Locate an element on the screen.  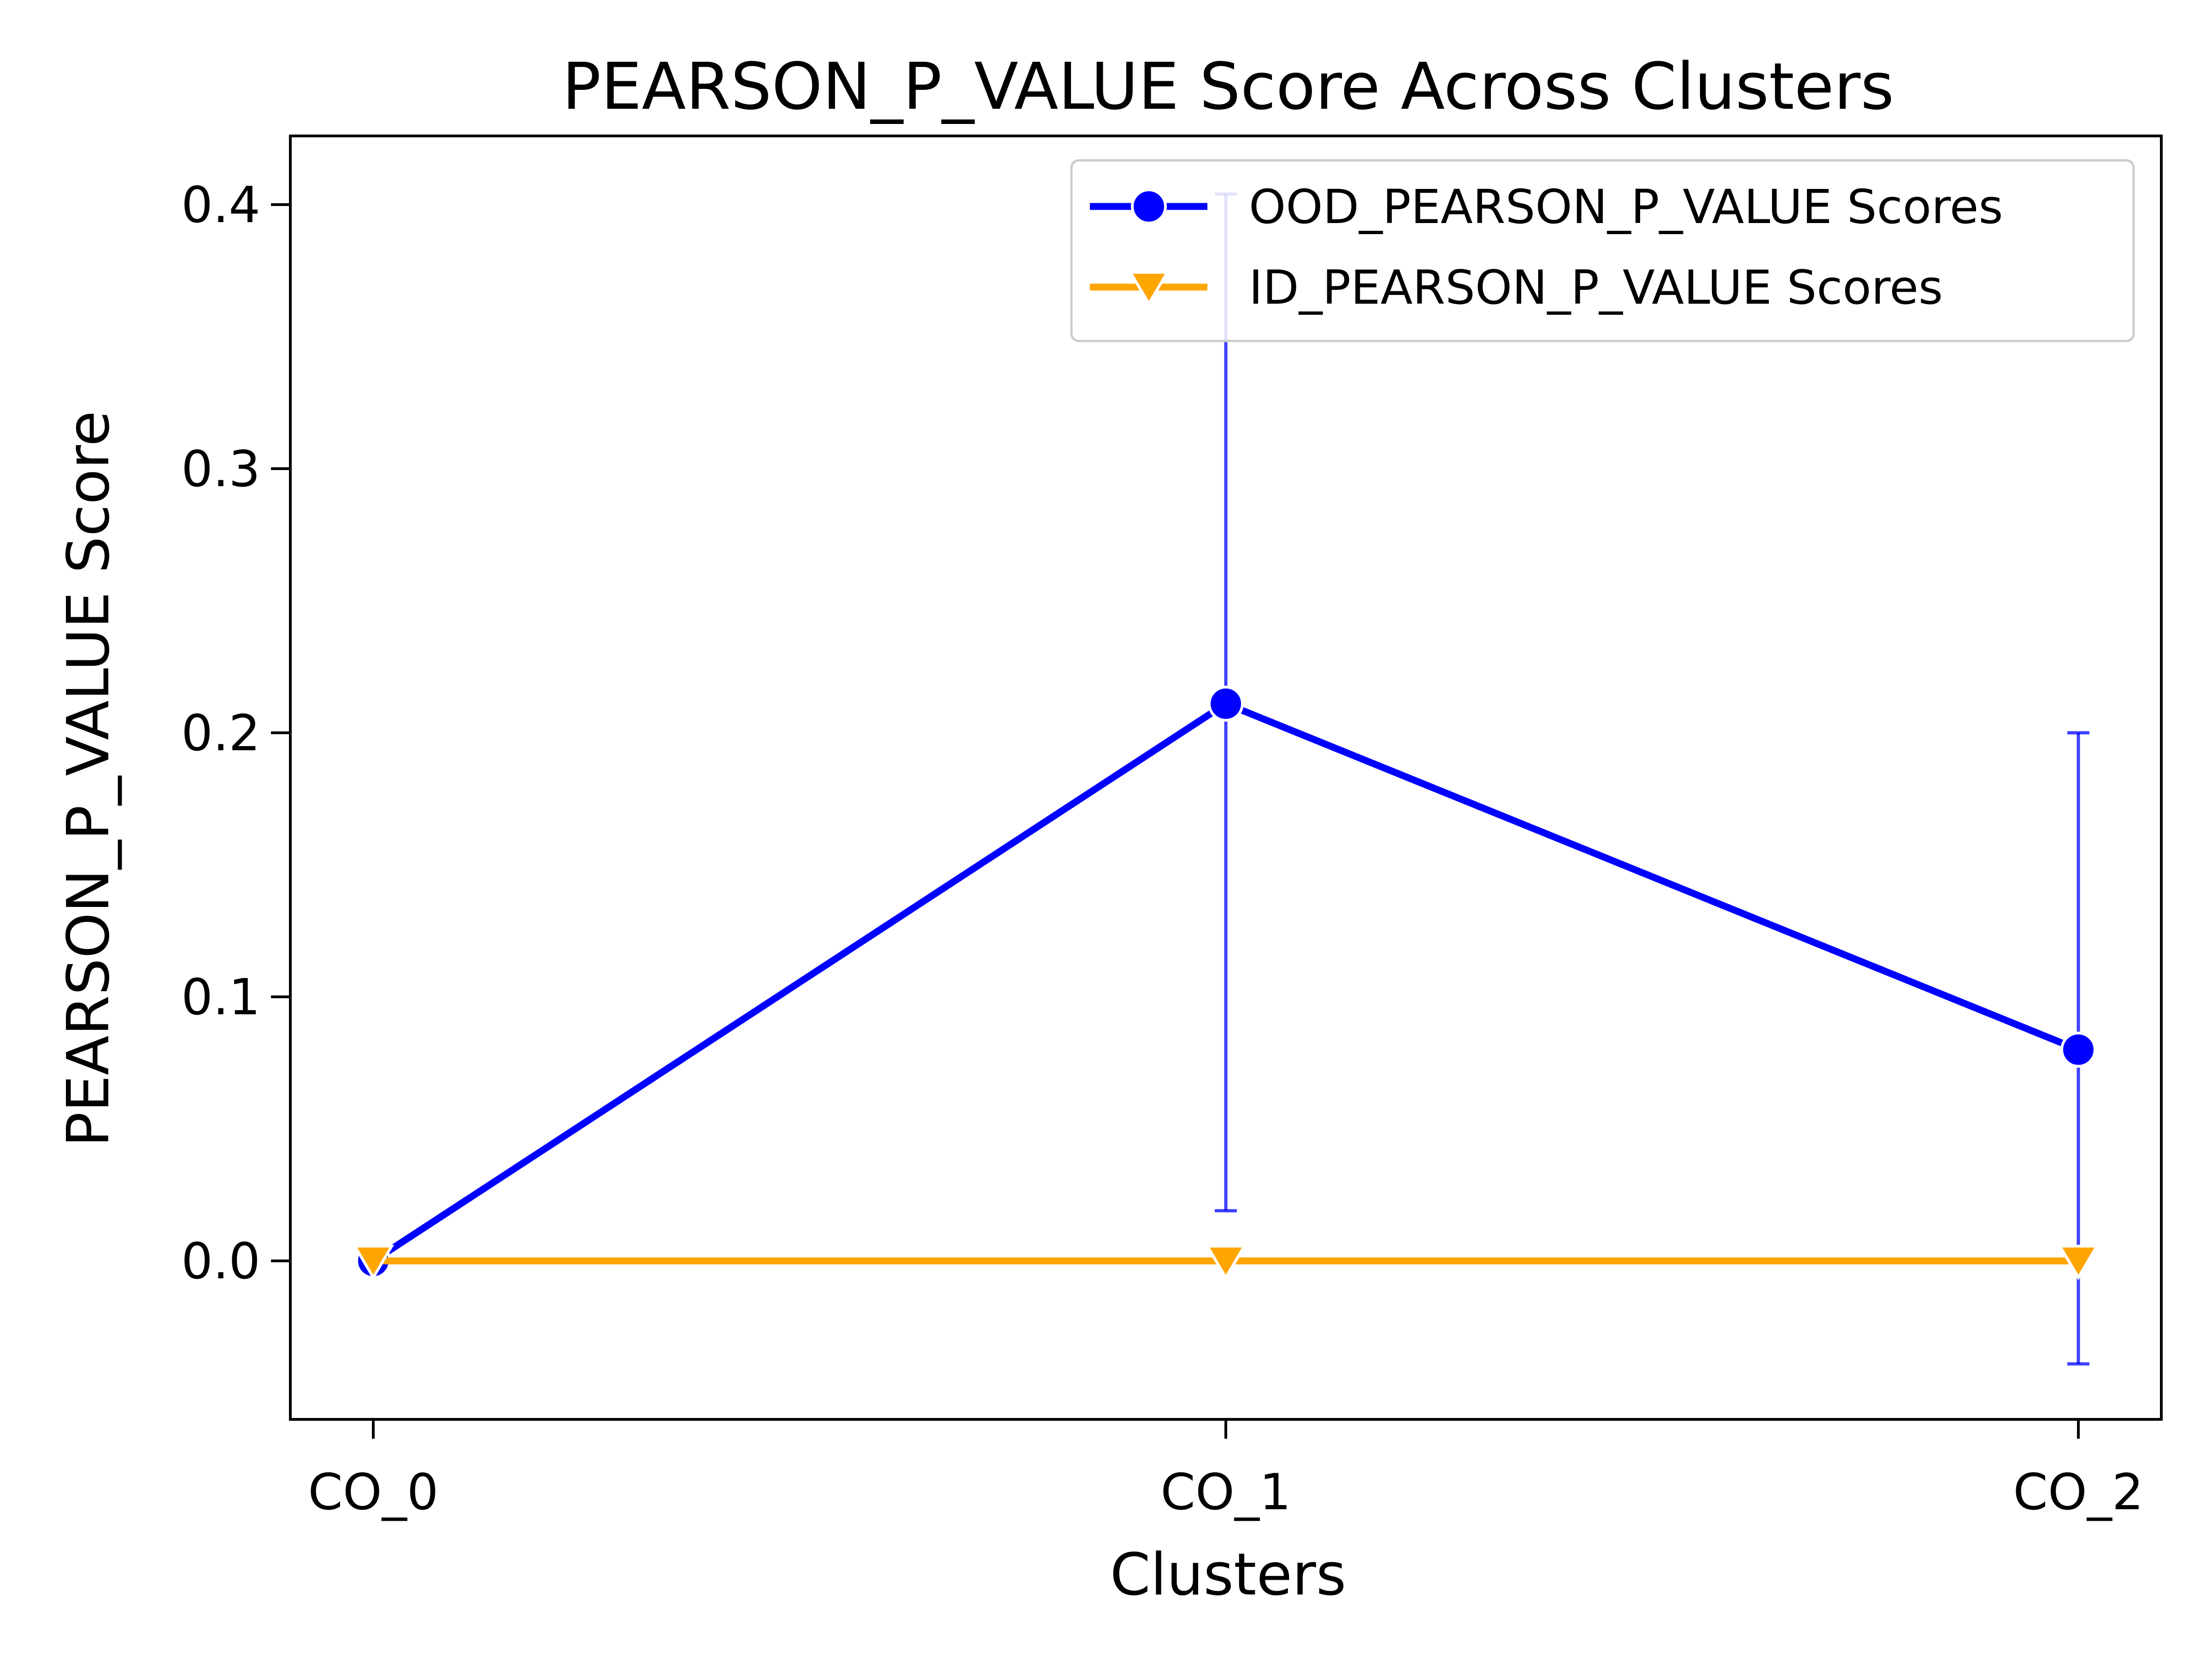
y-tick-label: 0.3 is located at coordinates (220, 469).